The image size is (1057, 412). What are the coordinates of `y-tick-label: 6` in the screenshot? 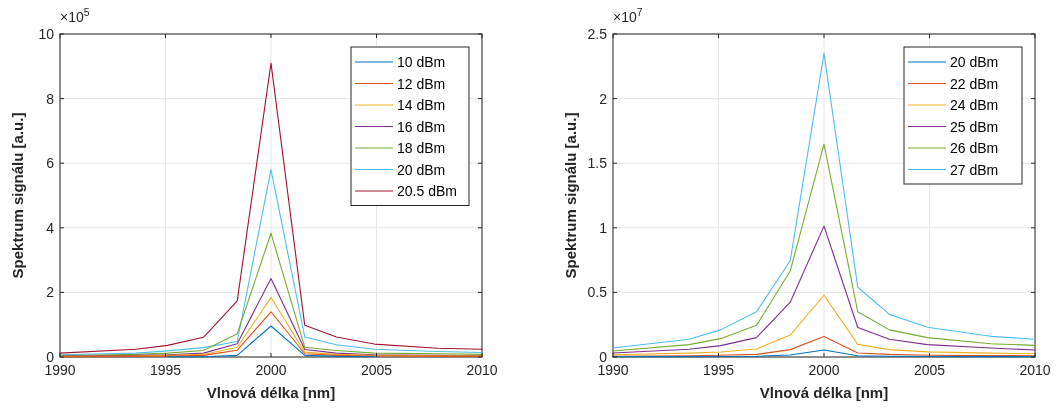 It's located at (50, 163).